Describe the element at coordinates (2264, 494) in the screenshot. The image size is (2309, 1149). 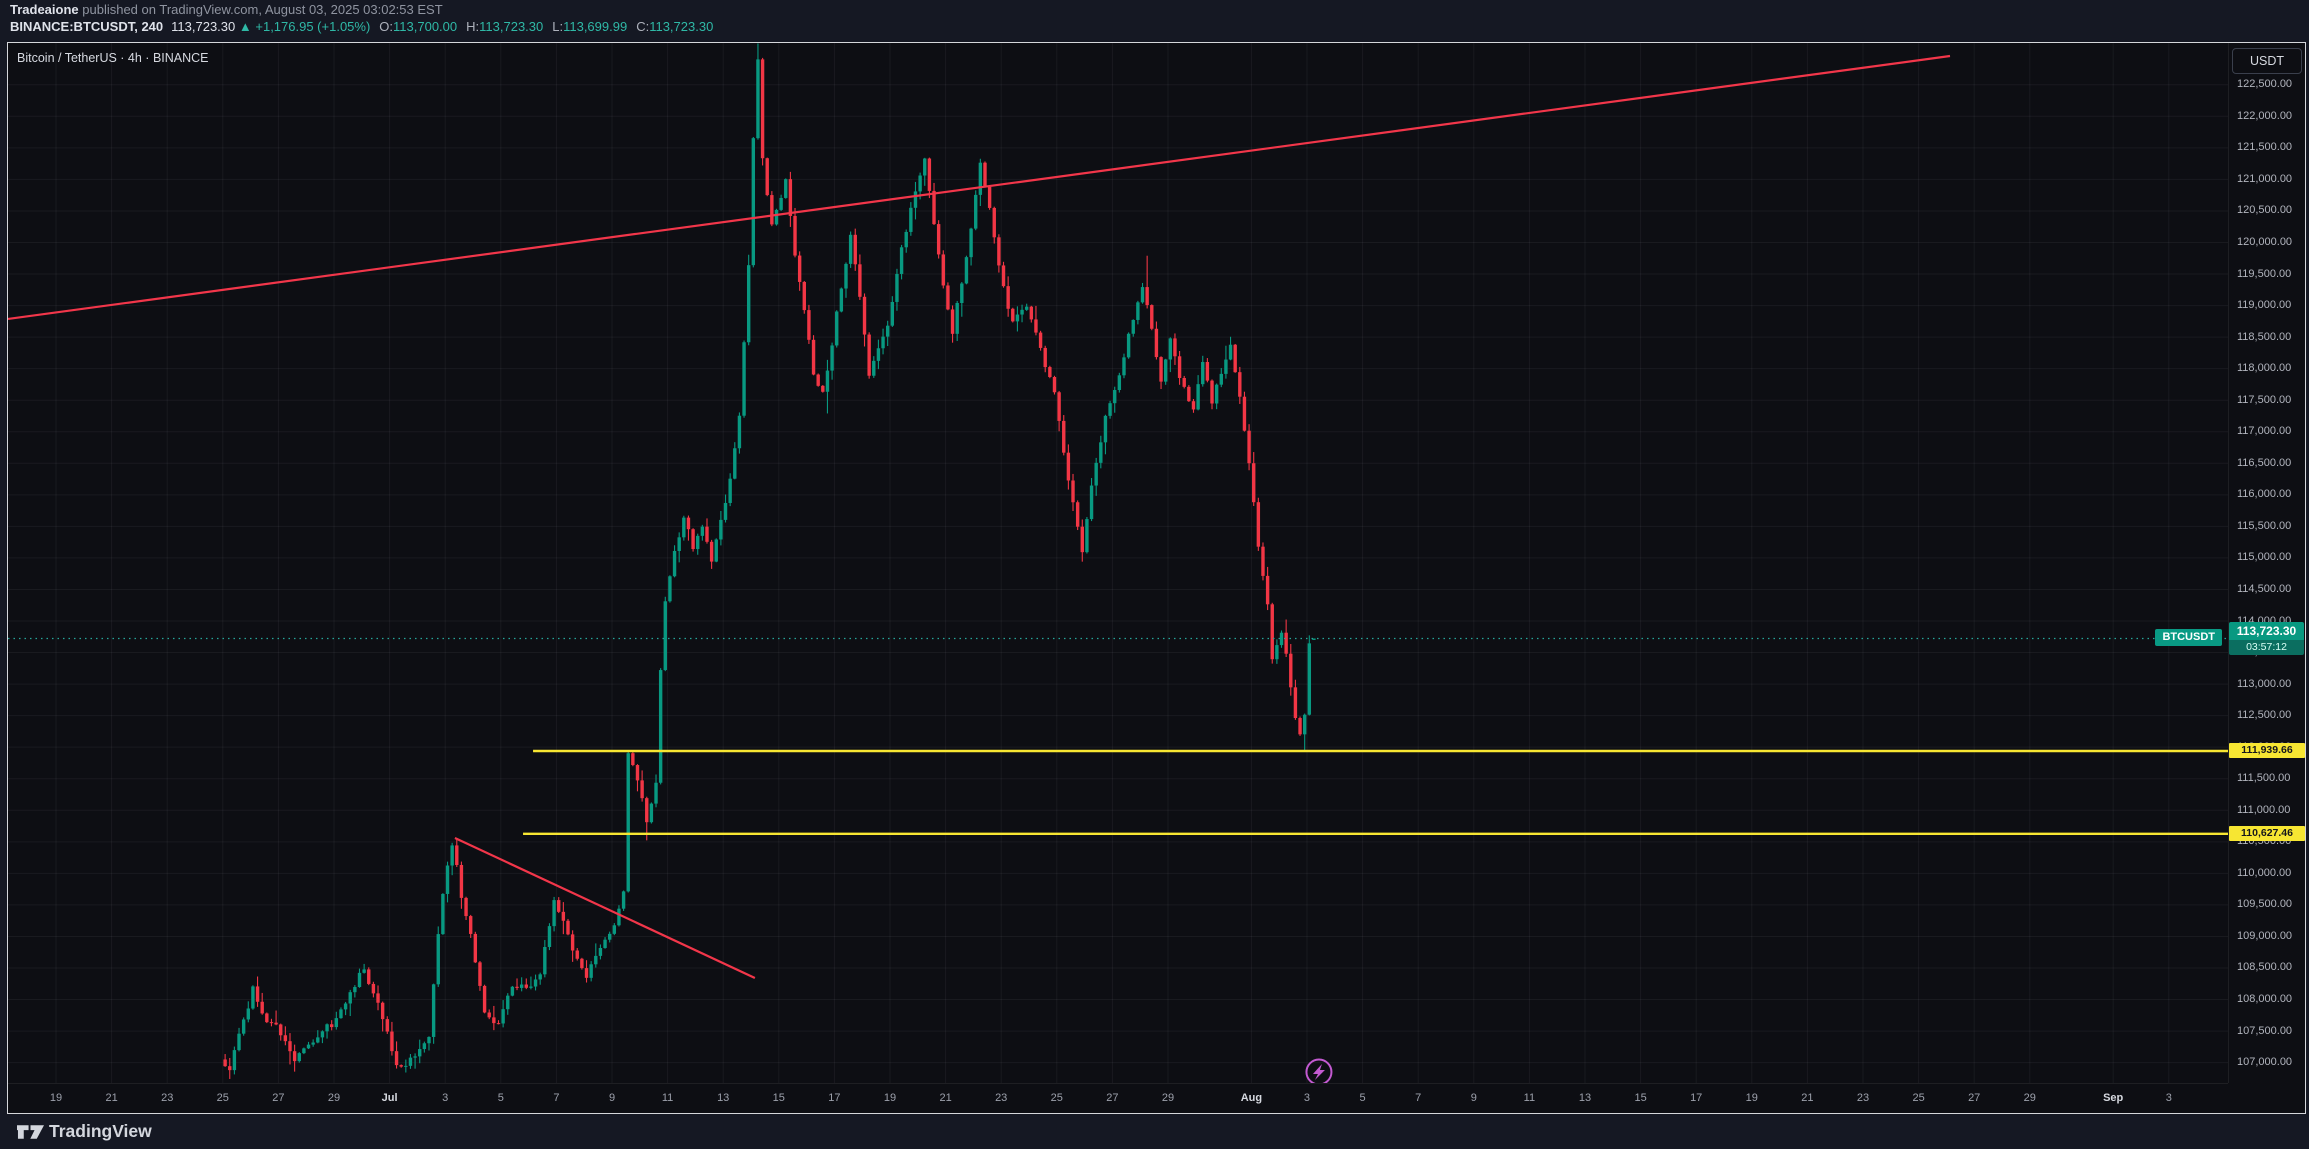
I see `price-tick-label: 116,000.00` at that location.